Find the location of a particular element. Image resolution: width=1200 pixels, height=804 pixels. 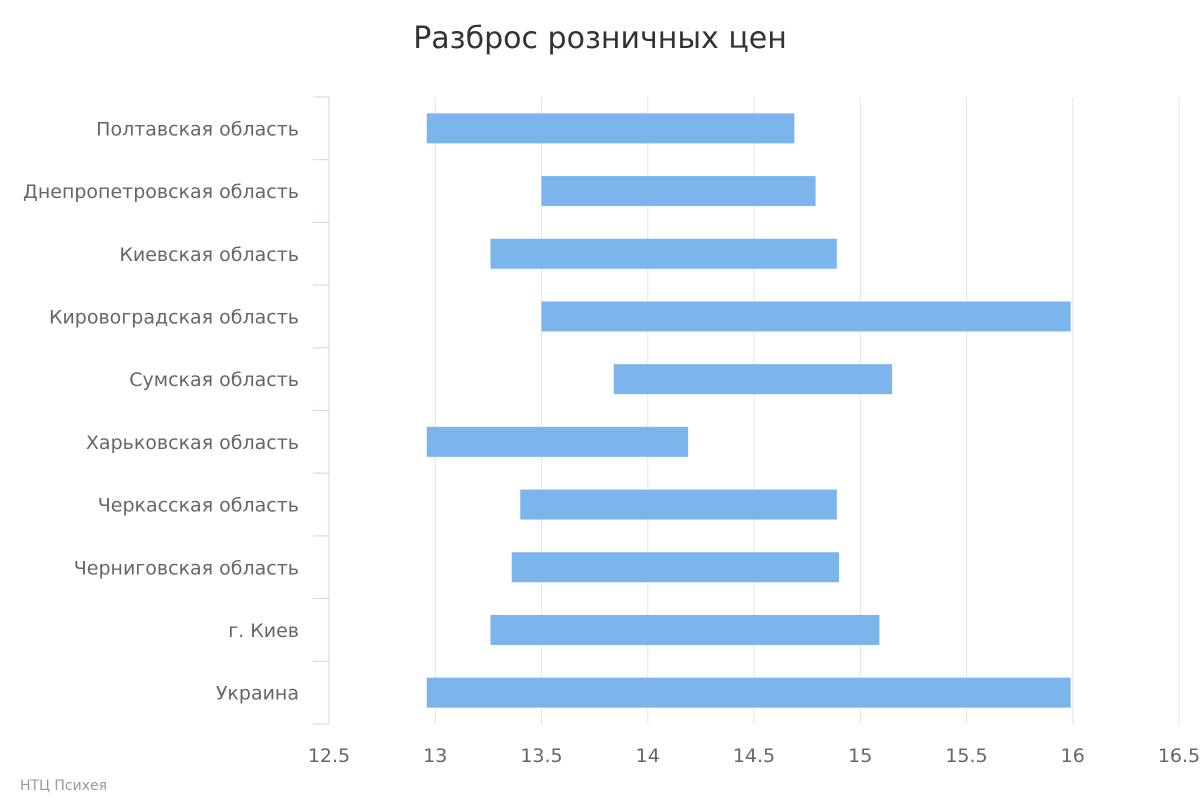

x-tick-label: 13.5 is located at coordinates (541, 756).